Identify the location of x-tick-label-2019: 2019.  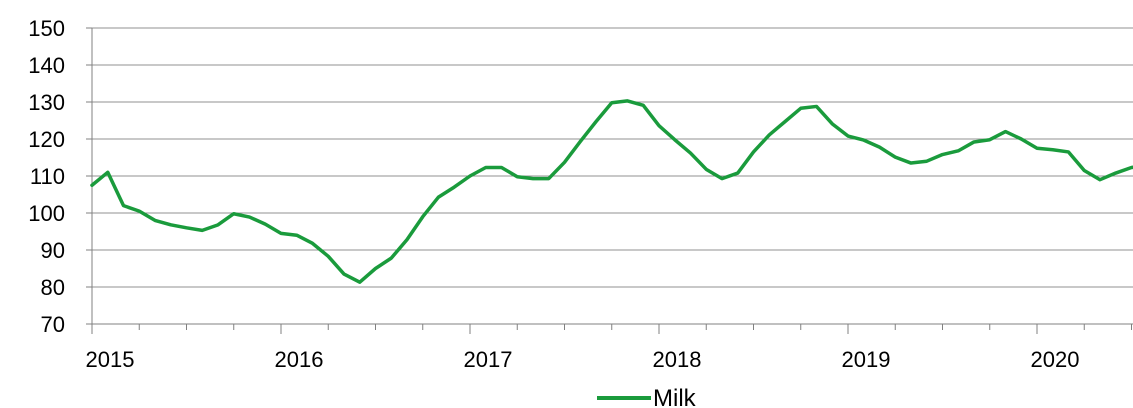
(866, 359).